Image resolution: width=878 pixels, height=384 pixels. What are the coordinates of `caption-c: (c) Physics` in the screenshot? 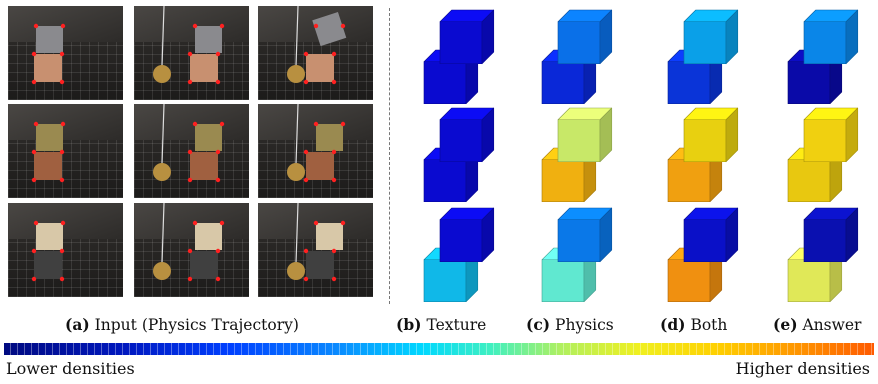 It's located at (570, 324).